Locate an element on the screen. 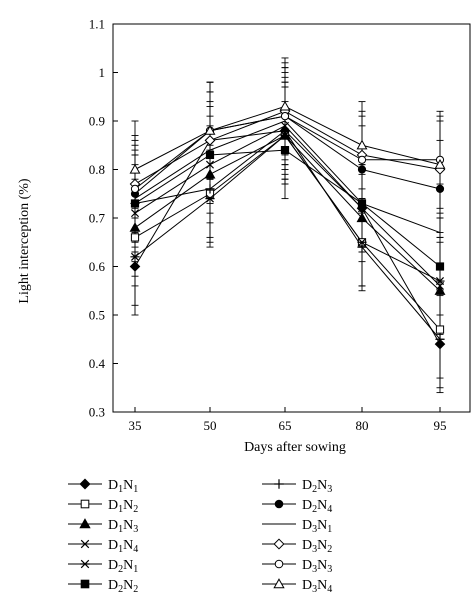 This screenshot has height=612, width=474. legend-item-d2n3: D2N3 is located at coordinates (297, 486).